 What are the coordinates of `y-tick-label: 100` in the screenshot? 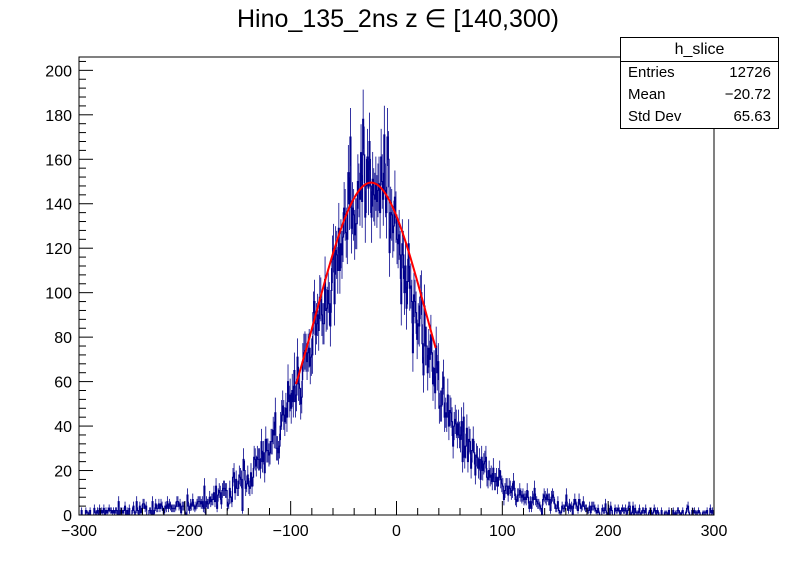 It's located at (58, 294).